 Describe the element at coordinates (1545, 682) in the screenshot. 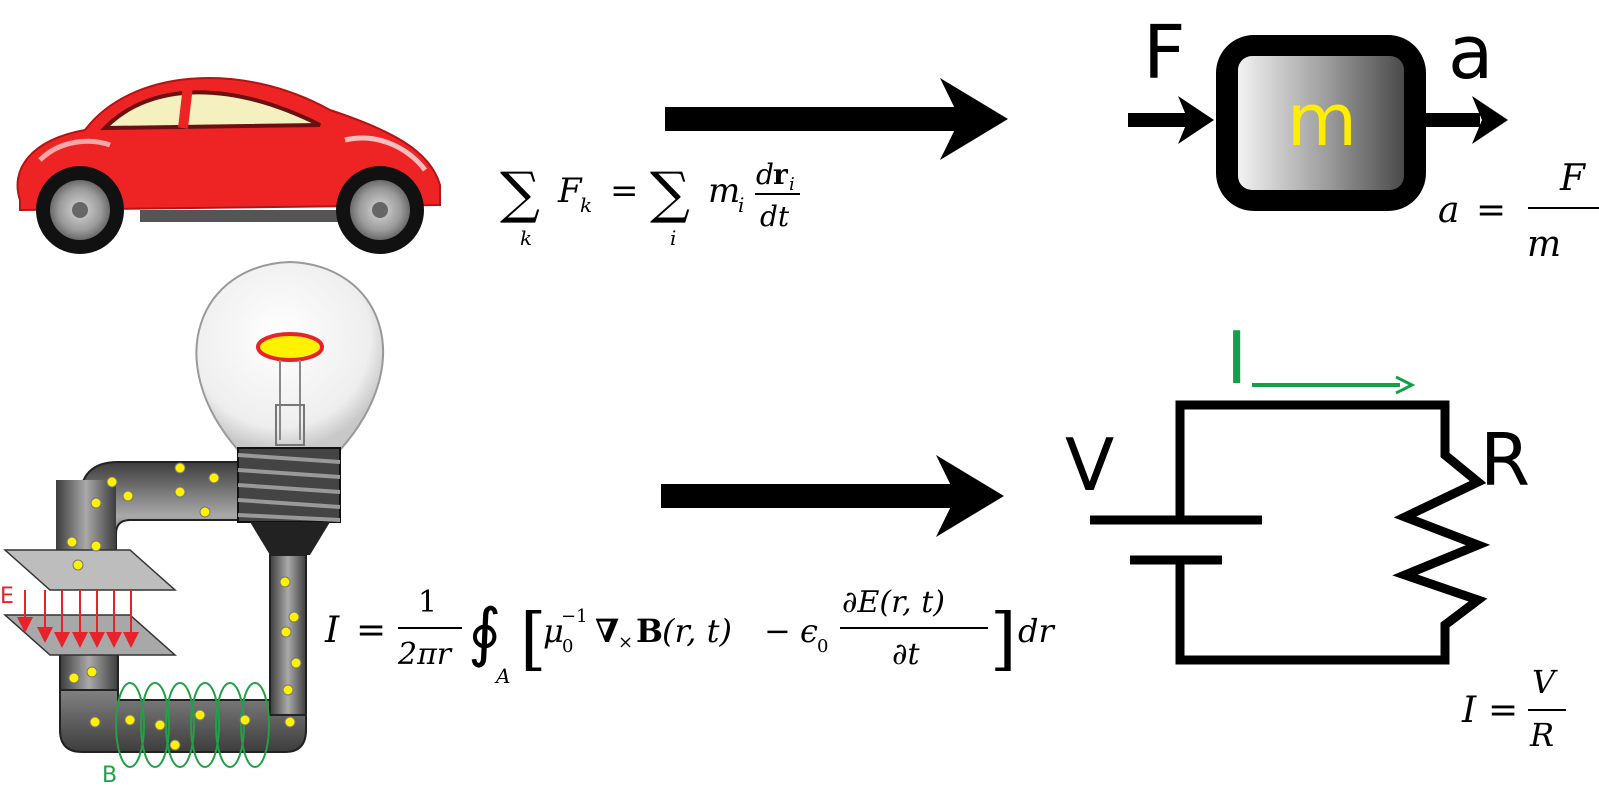

I see `svg-text: V` at that location.